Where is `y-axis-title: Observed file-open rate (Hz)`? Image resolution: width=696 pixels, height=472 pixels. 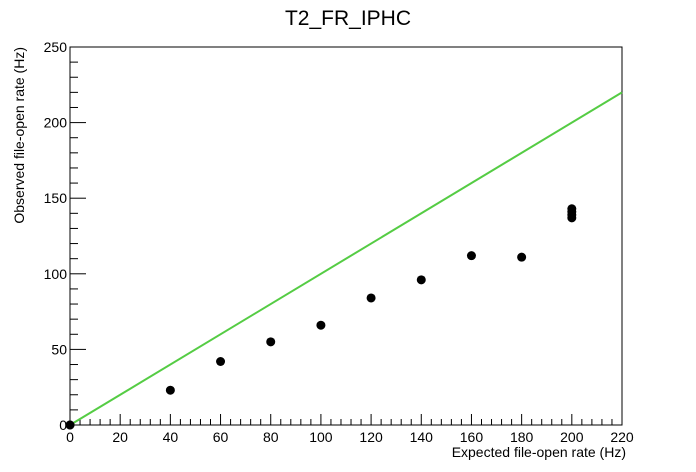
y-axis-title: Observed file-open rate (Hz) is located at coordinates (19, 135).